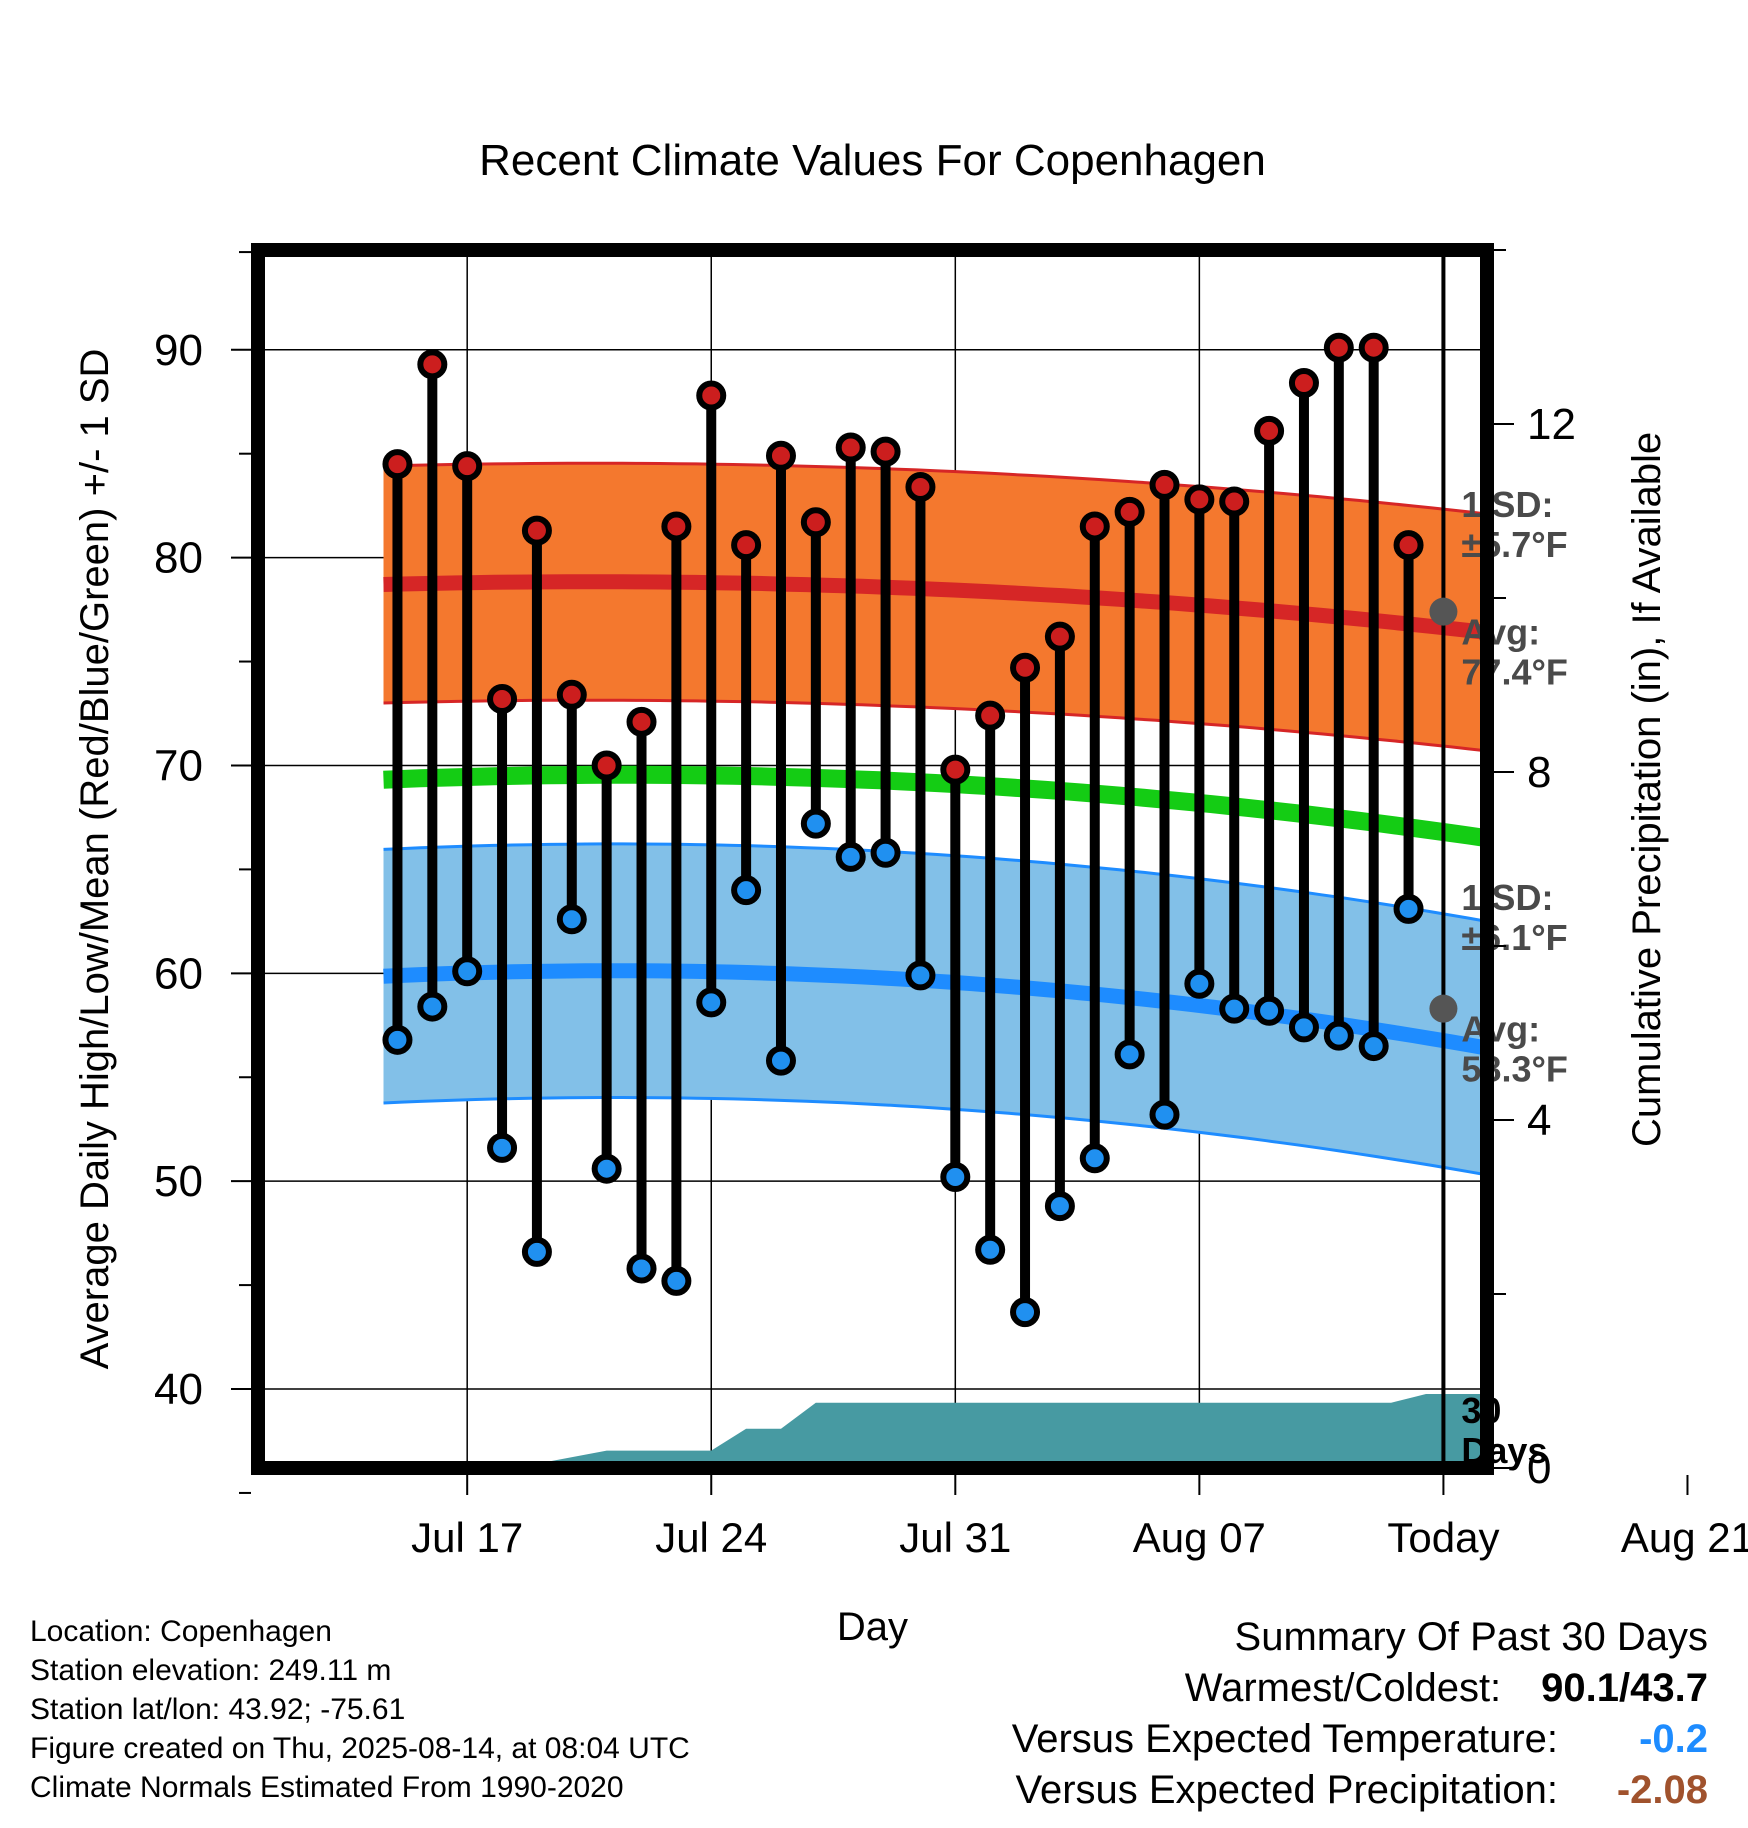  What do you see at coordinates (178, 1389) in the screenshot?
I see `left-tick-label: 40` at bounding box center [178, 1389].